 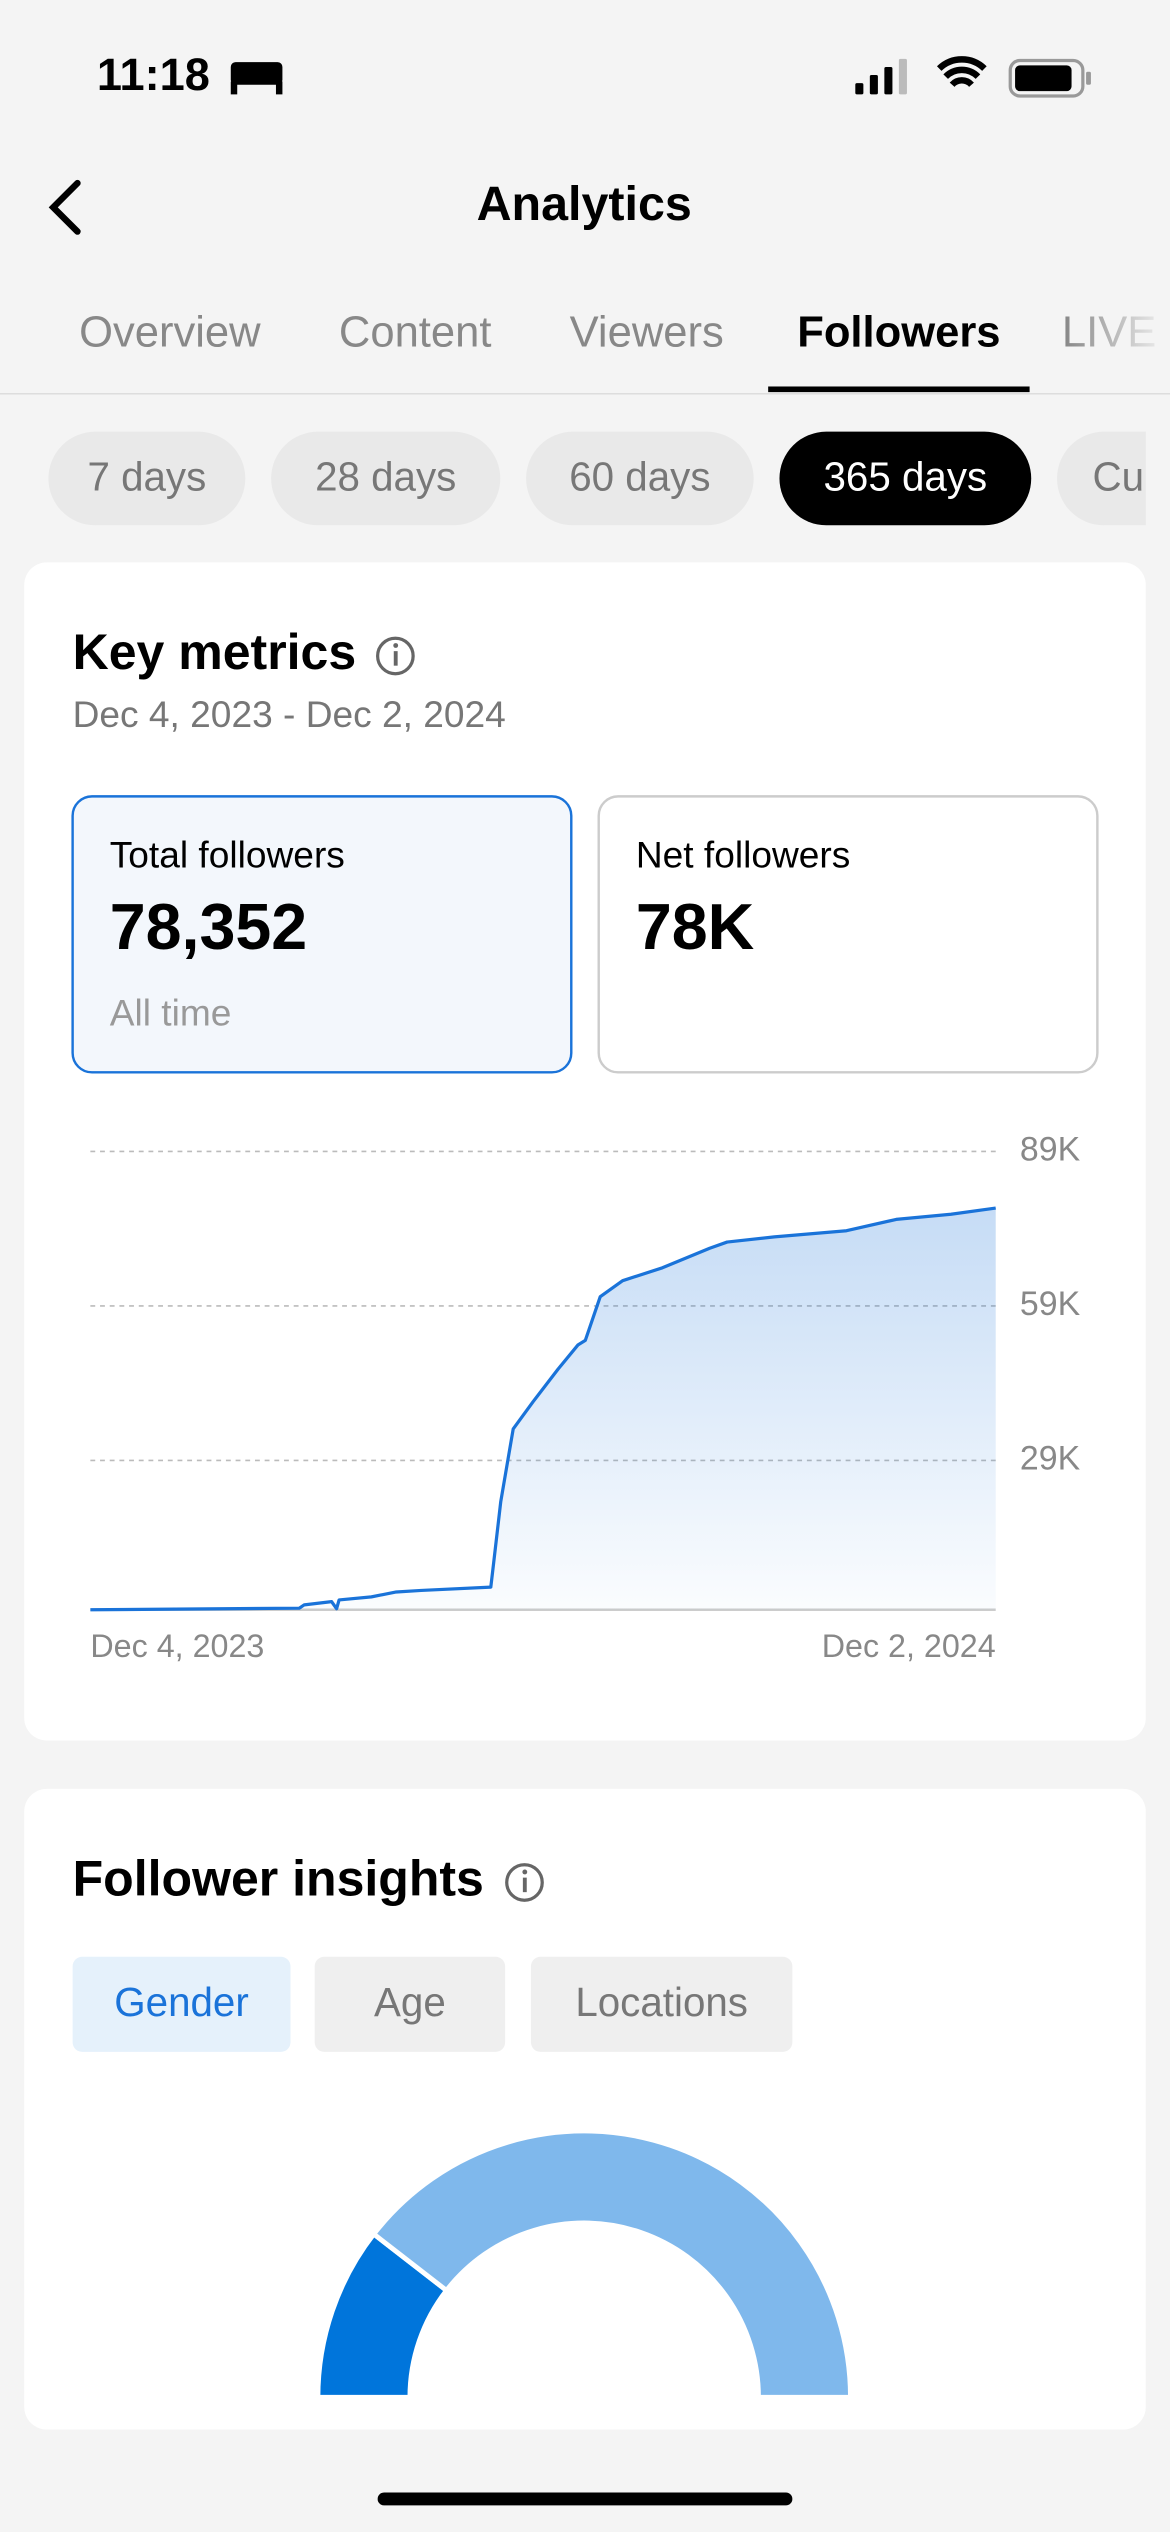 What do you see at coordinates (171, 1013) in the screenshot?
I see `metric-note: All time` at bounding box center [171, 1013].